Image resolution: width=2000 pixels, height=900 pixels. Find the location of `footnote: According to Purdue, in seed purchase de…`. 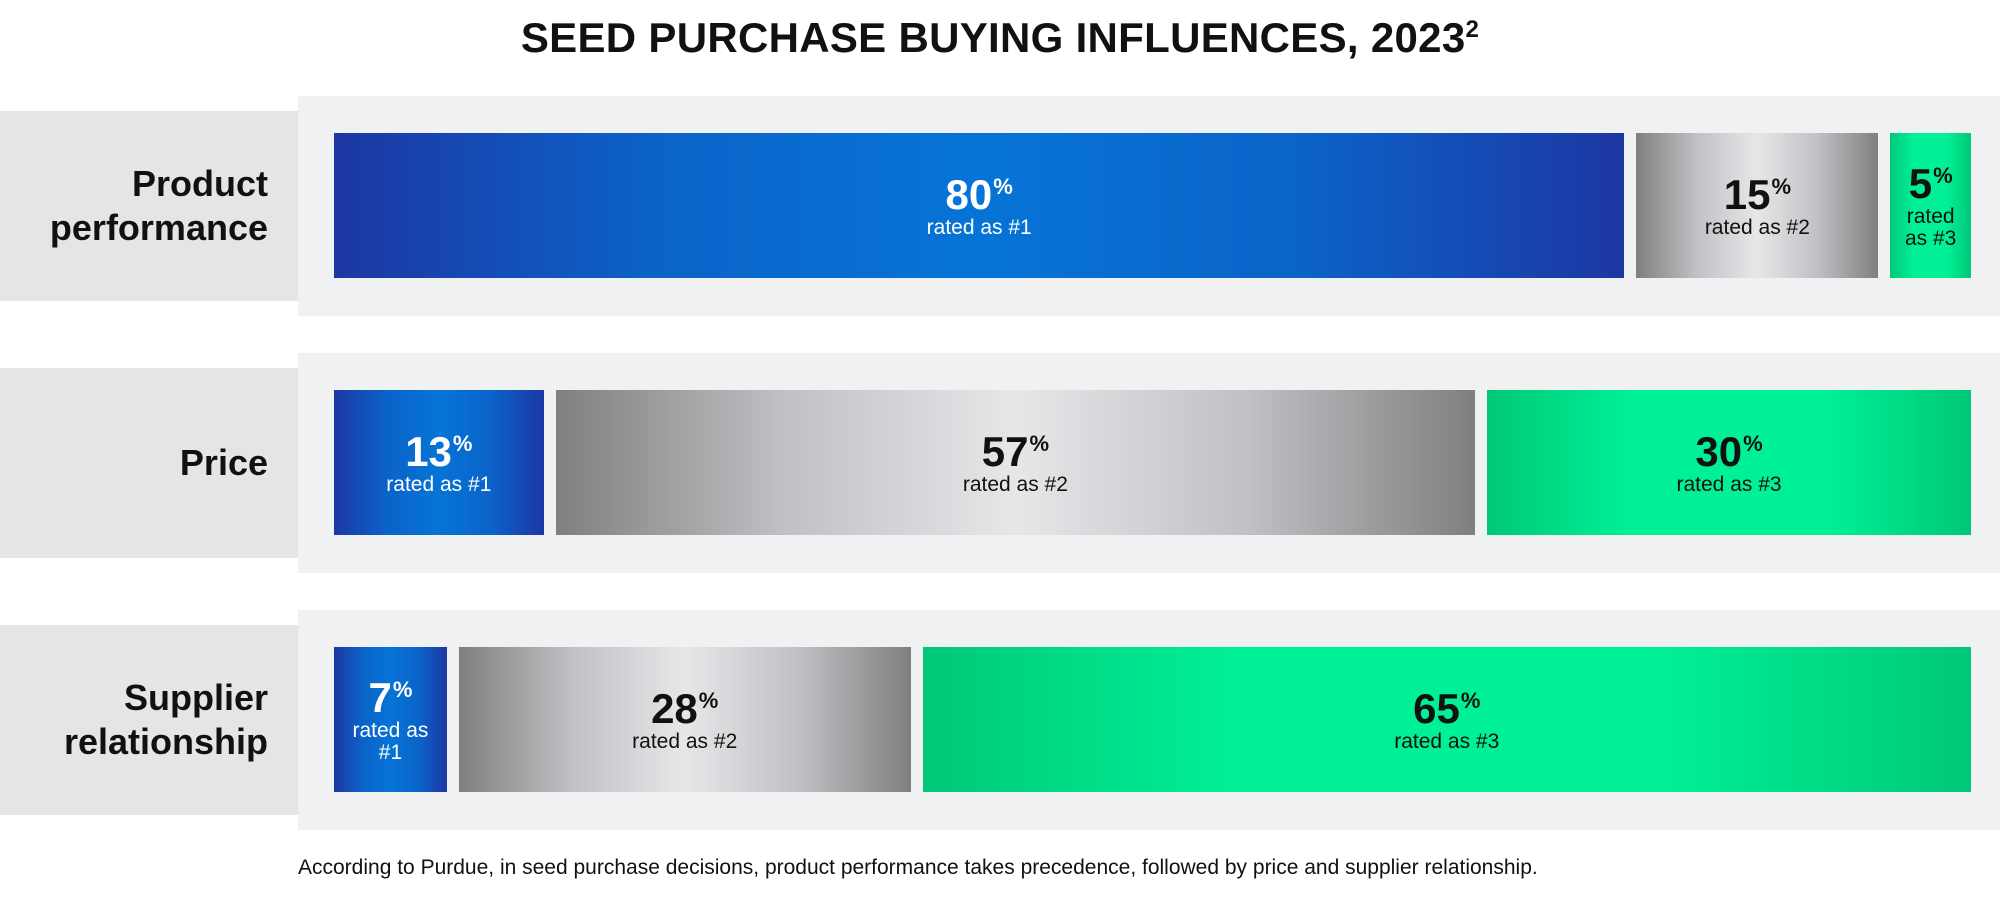

footnote: According to Purdue, in seed purchase de… is located at coordinates (918, 867).